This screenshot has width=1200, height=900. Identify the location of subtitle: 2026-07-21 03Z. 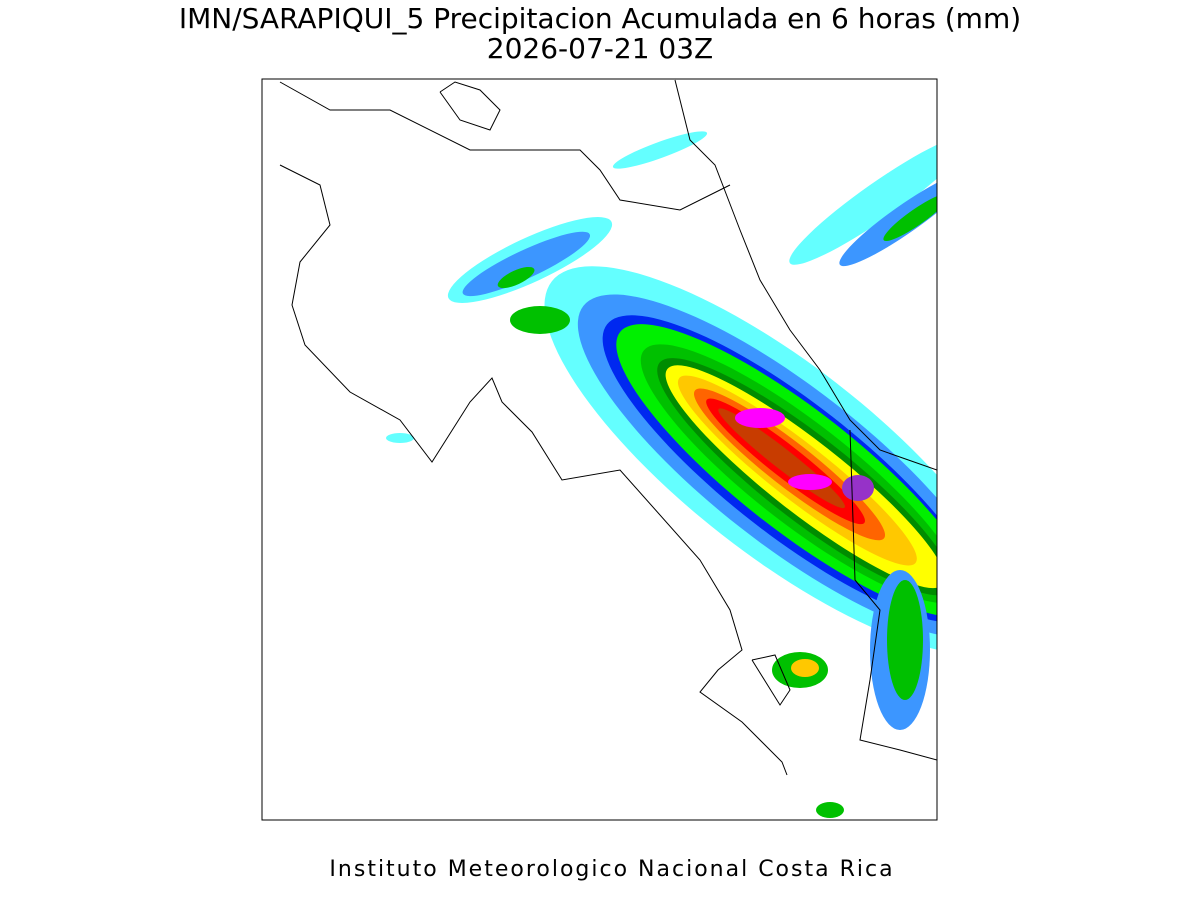
(600, 48).